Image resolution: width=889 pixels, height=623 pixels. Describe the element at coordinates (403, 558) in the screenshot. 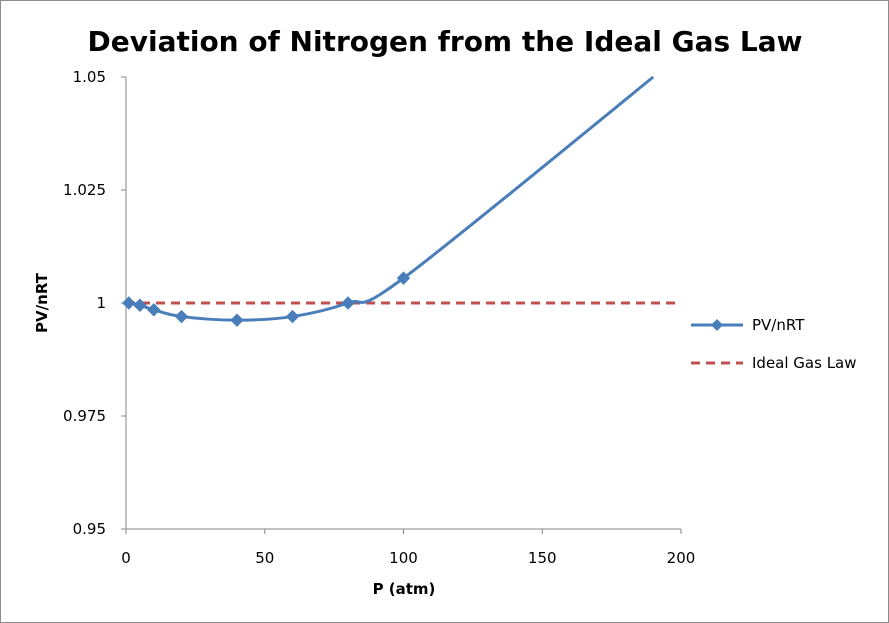

I see `x-tick-label: 100` at that location.